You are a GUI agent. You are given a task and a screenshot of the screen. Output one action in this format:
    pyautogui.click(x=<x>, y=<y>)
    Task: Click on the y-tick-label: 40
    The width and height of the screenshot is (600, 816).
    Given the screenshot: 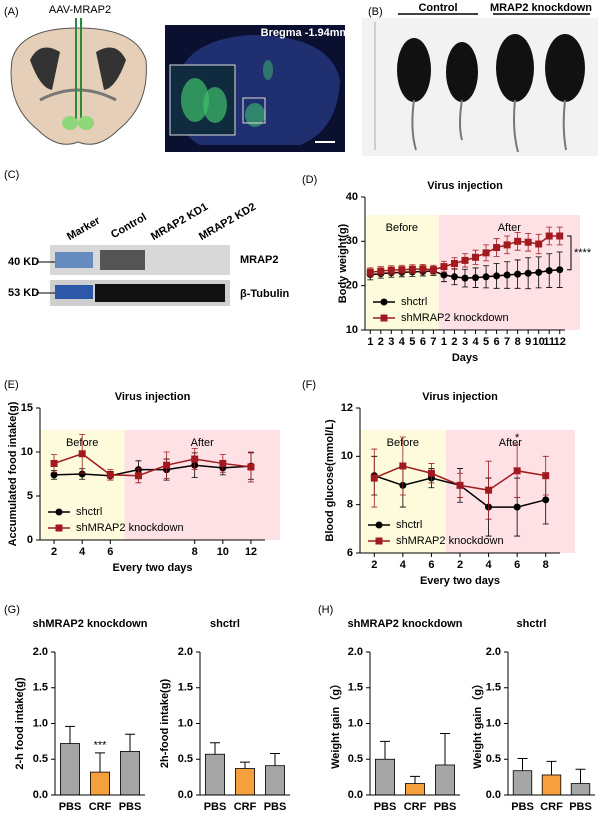 What is the action you would take?
    pyautogui.click(x=352, y=197)
    